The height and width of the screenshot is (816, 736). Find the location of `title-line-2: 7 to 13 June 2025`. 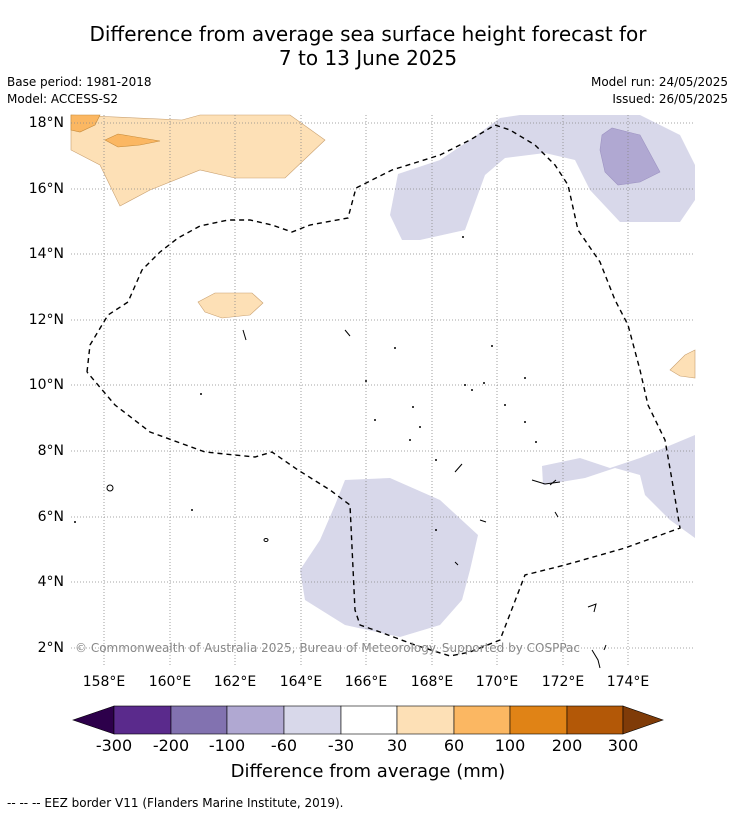

title-line-2: 7 to 13 June 2025 is located at coordinates (368, 58).